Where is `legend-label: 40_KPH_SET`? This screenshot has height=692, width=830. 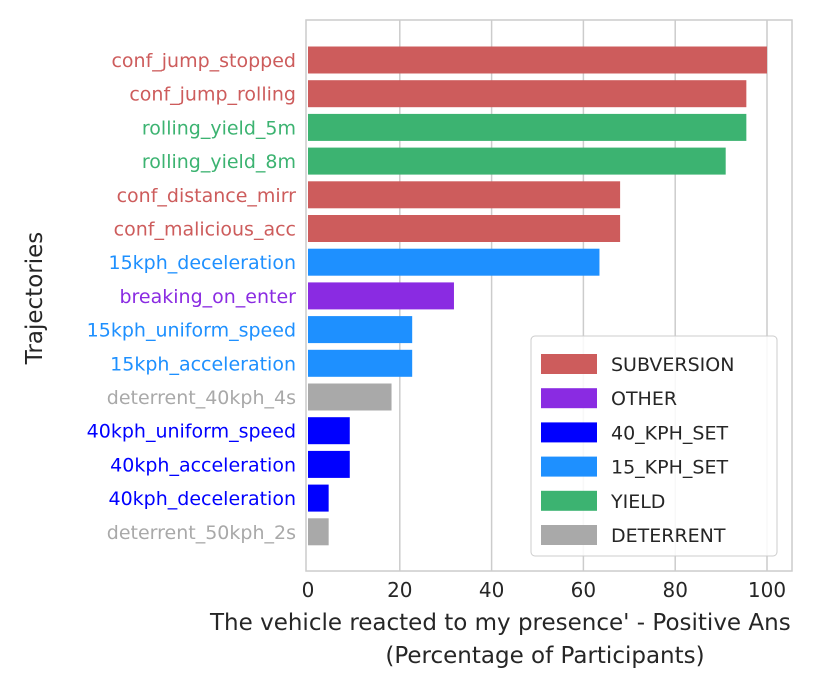 legend-label: 40_KPH_SET is located at coordinates (669, 433).